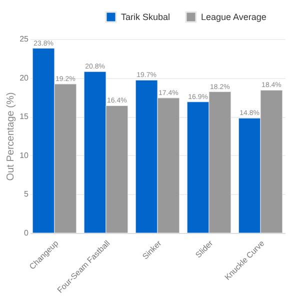  What do you see at coordinates (27, 233) in the screenshot?
I see `y-tick-label: 0` at bounding box center [27, 233].